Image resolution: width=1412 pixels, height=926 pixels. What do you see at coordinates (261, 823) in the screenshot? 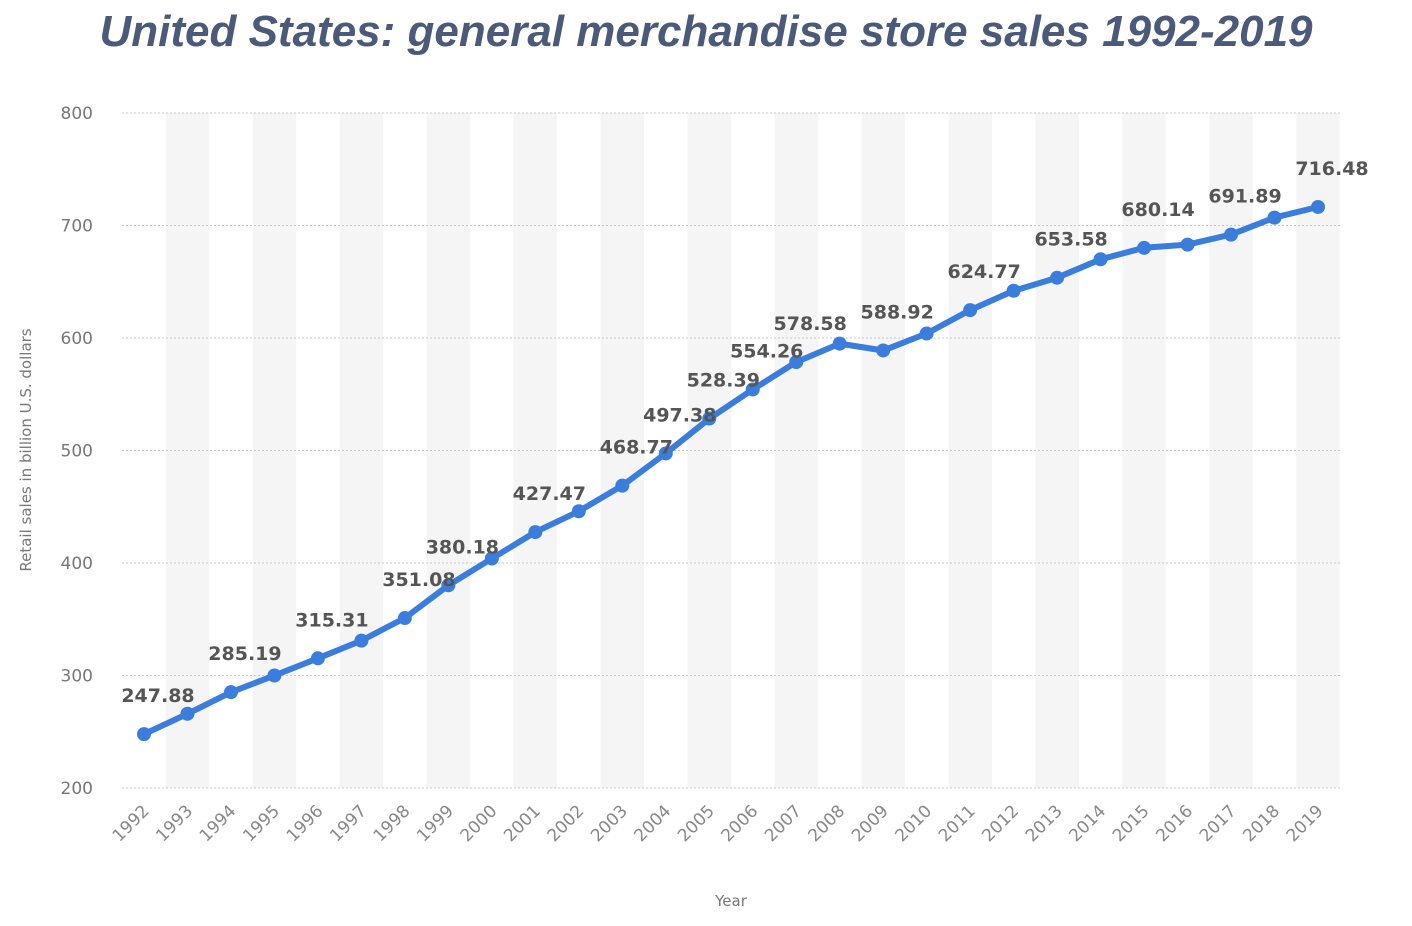
I see `x-tick-label: 1995` at bounding box center [261, 823].